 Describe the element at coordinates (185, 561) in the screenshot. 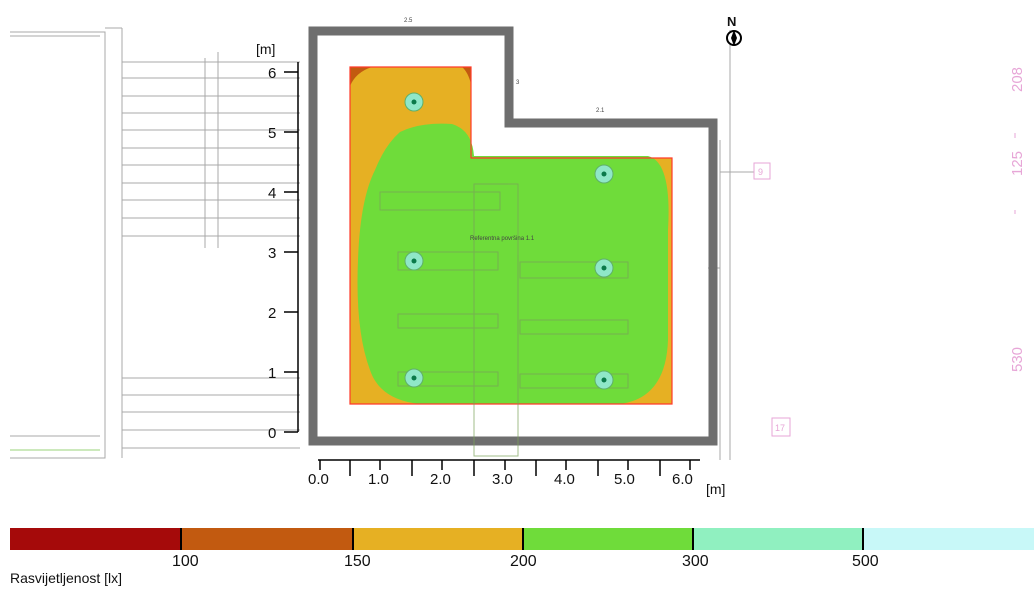

I see `legend-value: 100` at that location.